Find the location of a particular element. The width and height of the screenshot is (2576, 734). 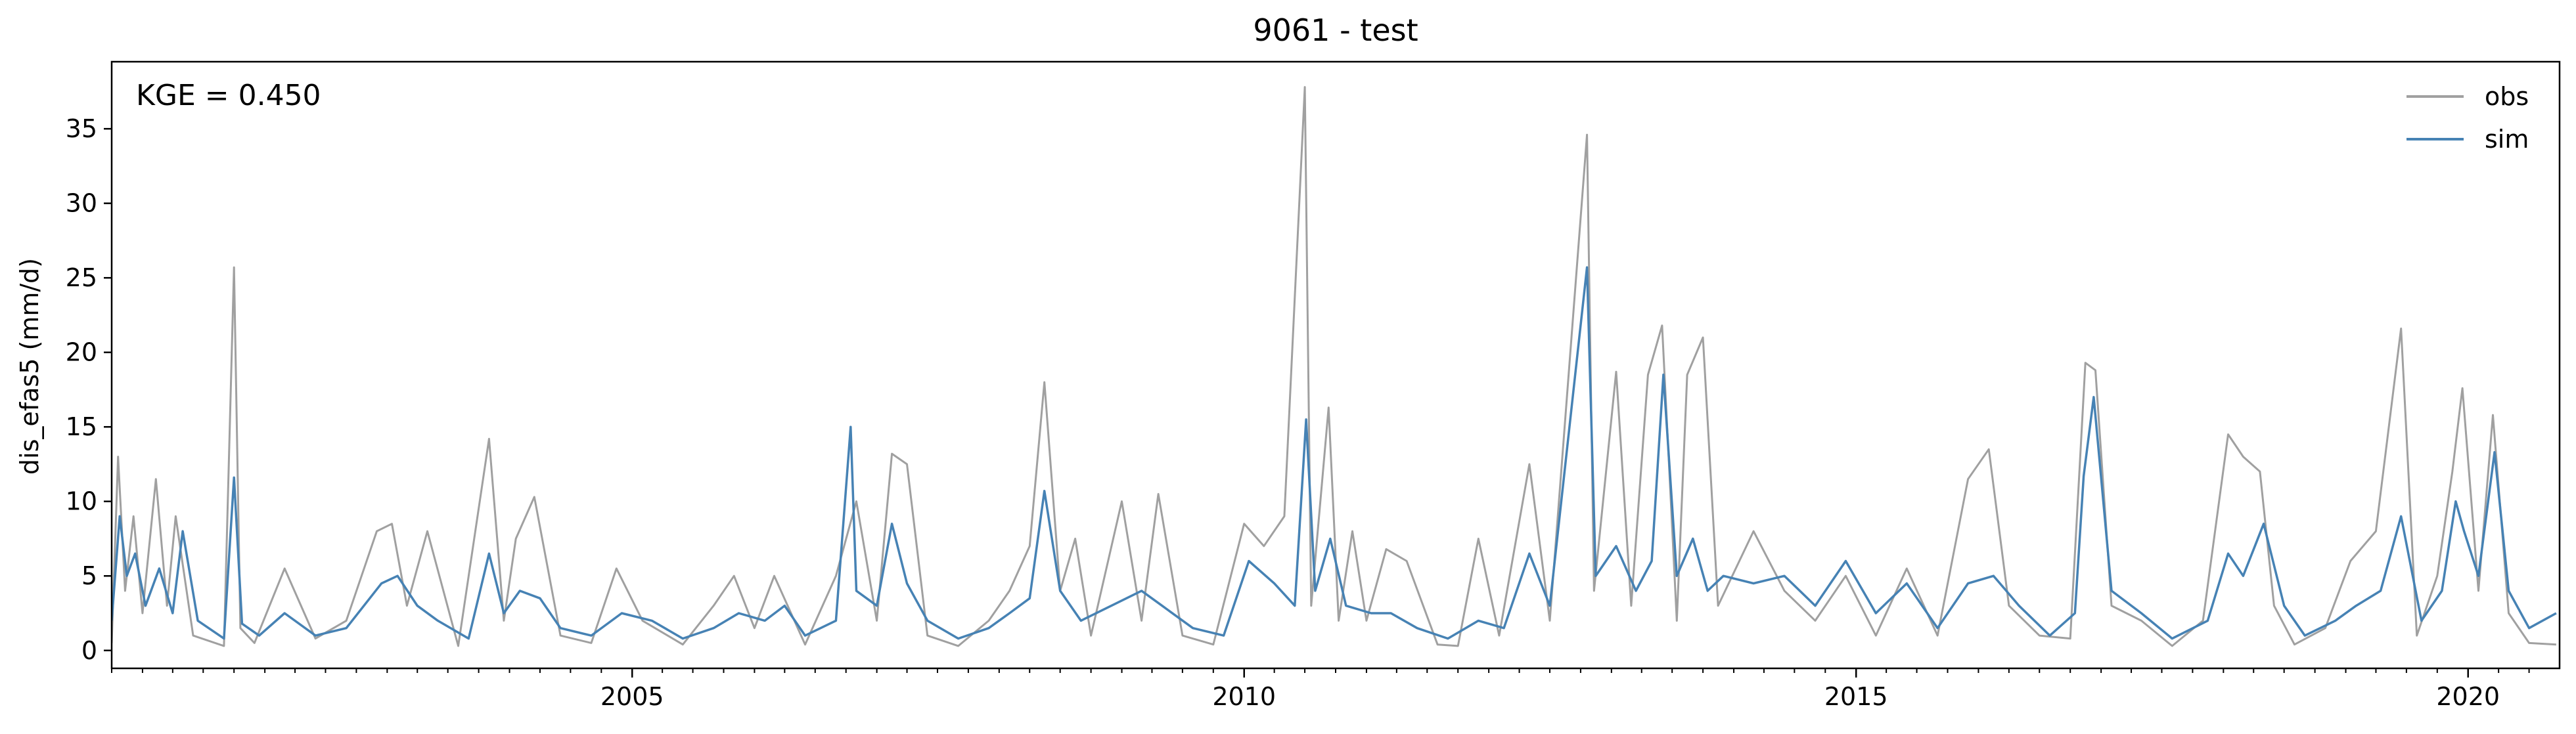

x-tick-label: 2010 is located at coordinates (1244, 696).